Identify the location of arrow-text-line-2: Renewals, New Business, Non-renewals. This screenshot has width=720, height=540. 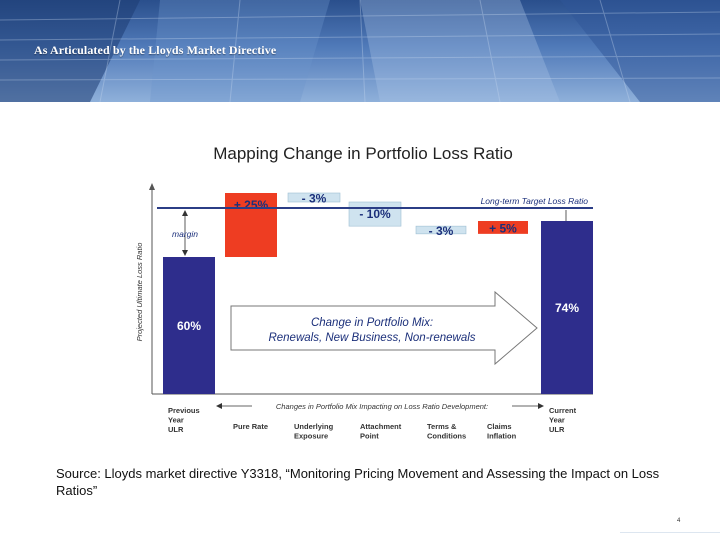
(371, 338).